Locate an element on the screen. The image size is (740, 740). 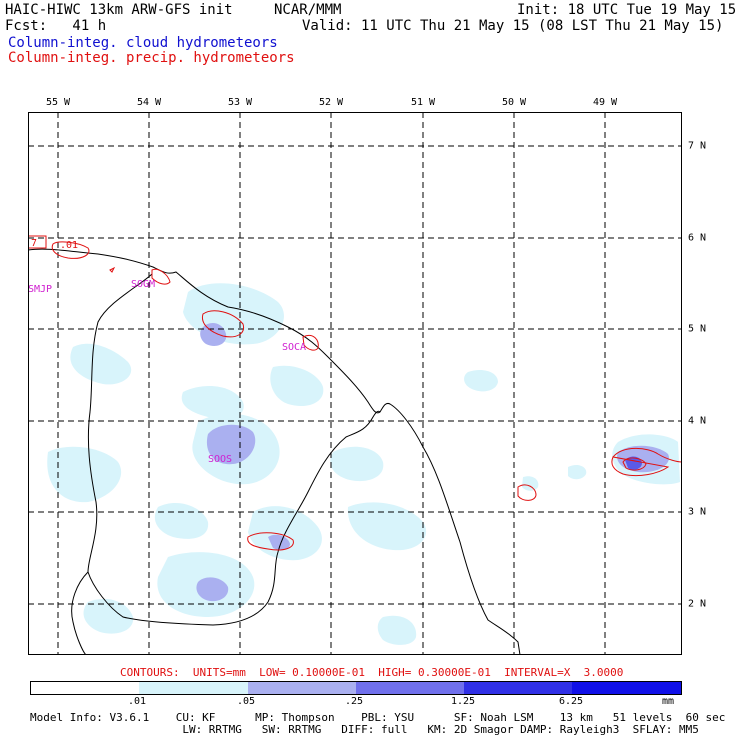
lon-label-52w: 52 W is located at coordinates (331, 102).